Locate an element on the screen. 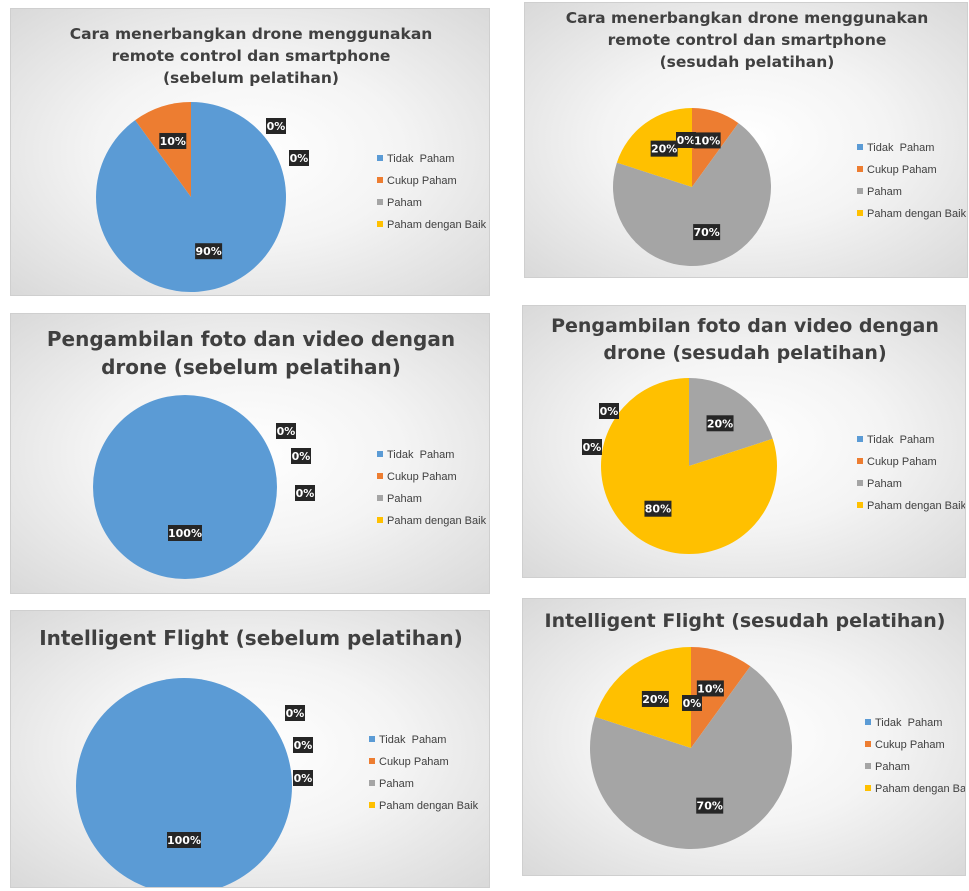 The image size is (969, 891). data-label-tidak-paham: 90% is located at coordinates (208, 251).